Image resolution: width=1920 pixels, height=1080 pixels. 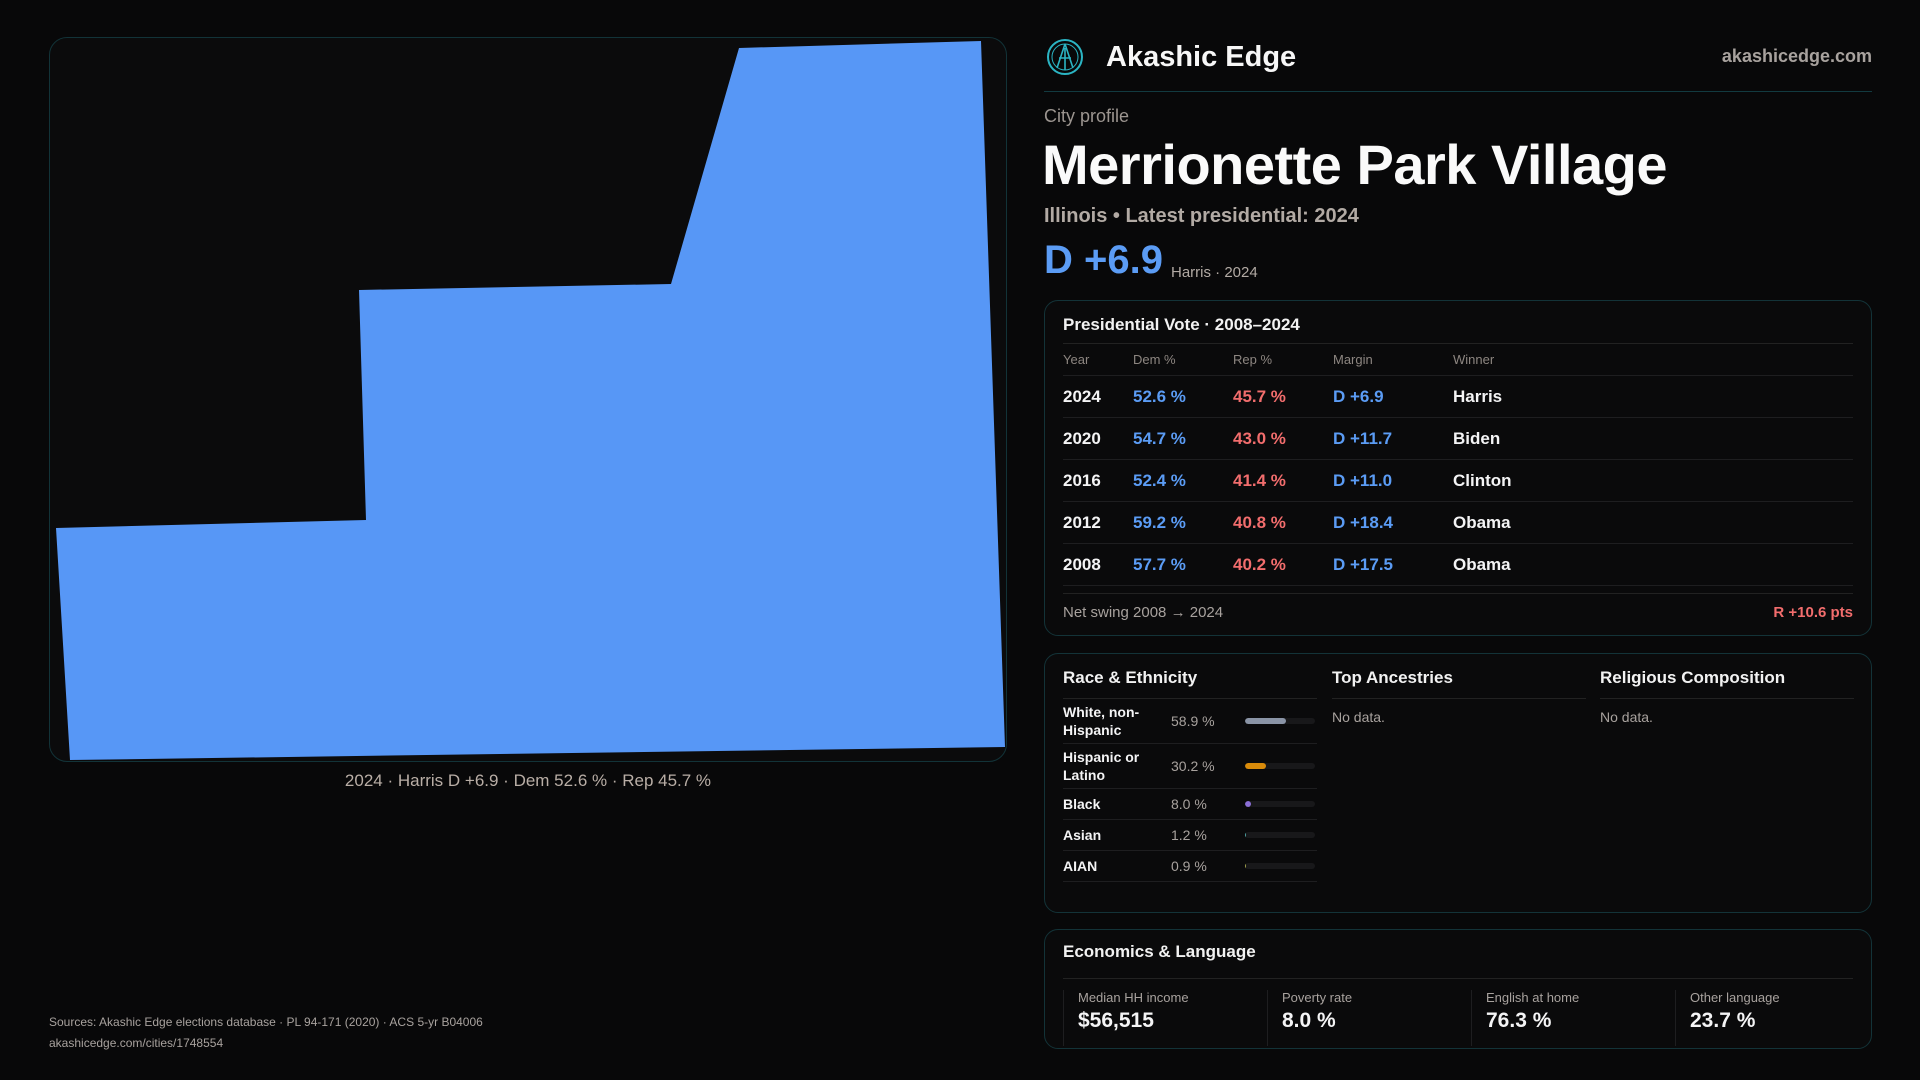 I want to click on card-title: Presidential Vote · 2008–2024, so click(x=1181, y=324).